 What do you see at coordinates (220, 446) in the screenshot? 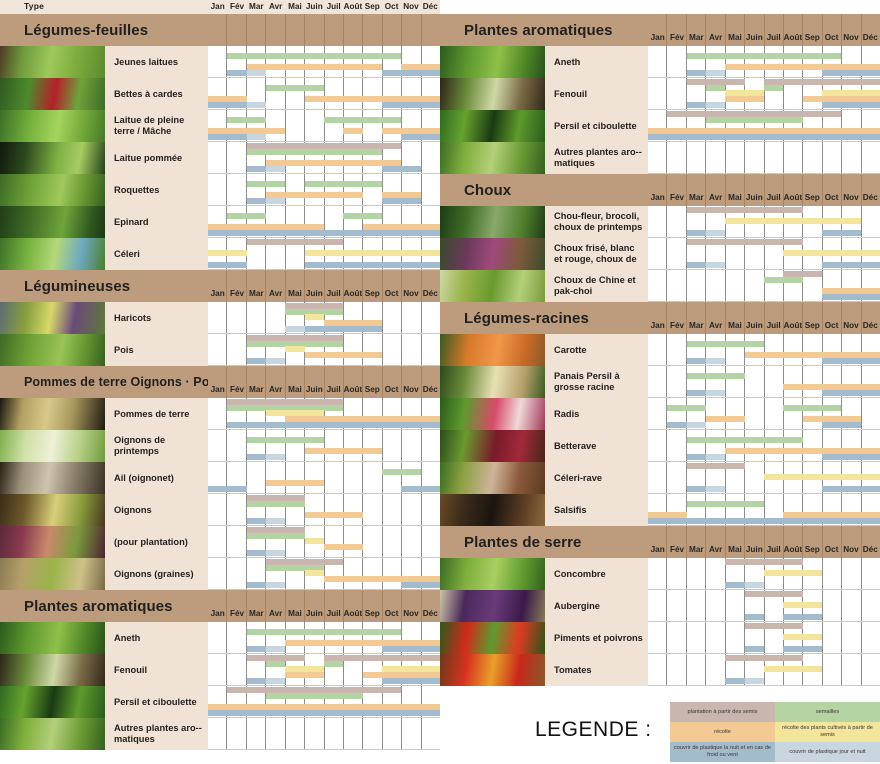
I see `crop-row: Oignons de printemps` at bounding box center [220, 446].